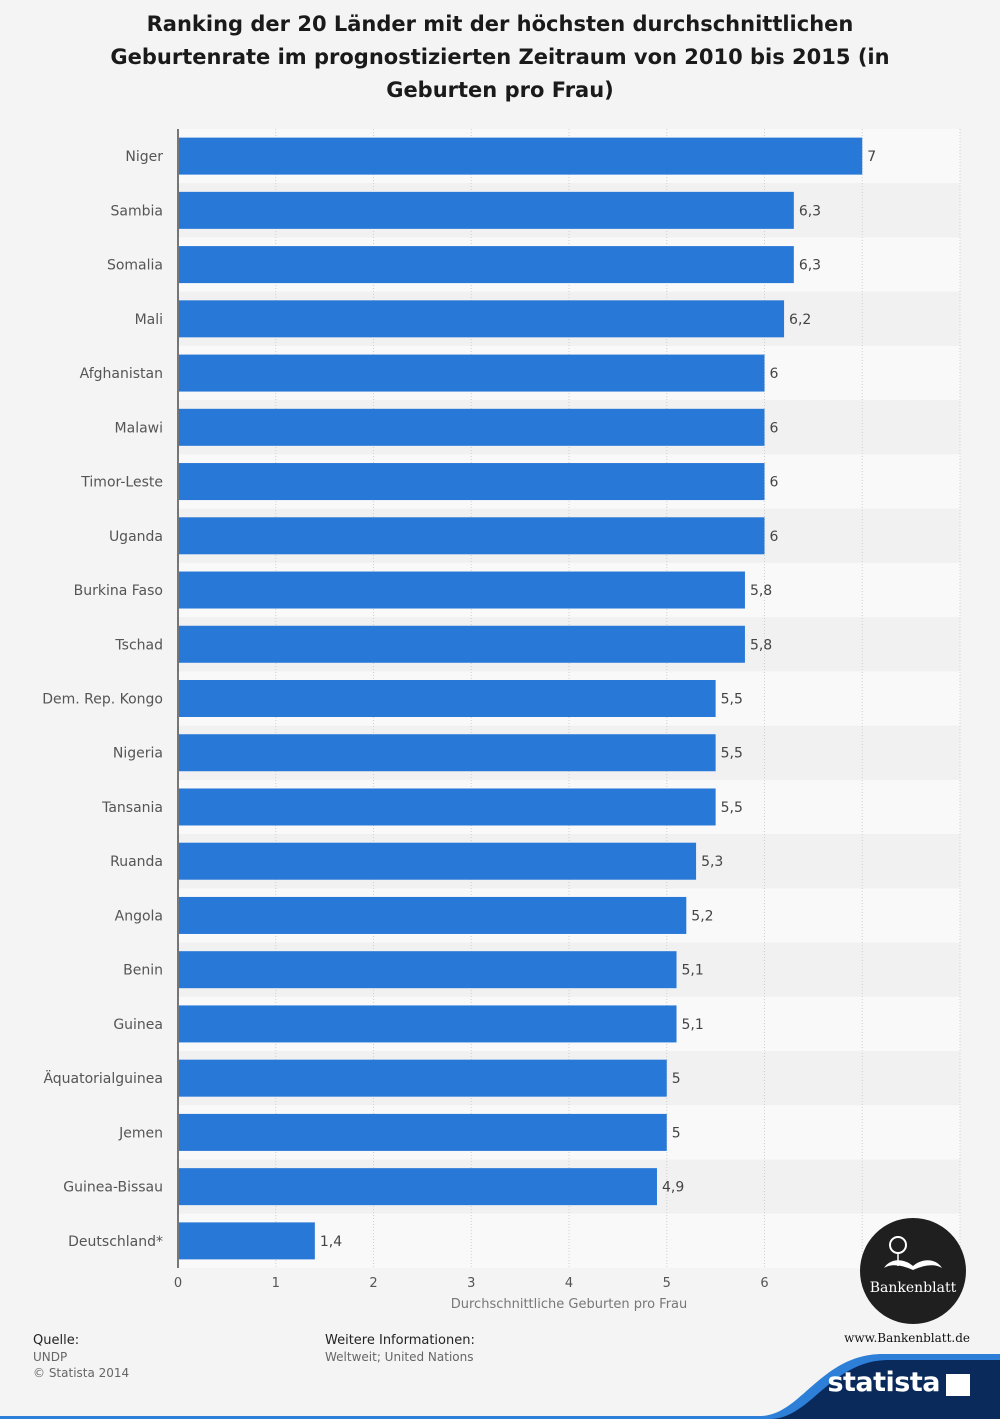  I want to click on category-label: Sambia, so click(137, 211).